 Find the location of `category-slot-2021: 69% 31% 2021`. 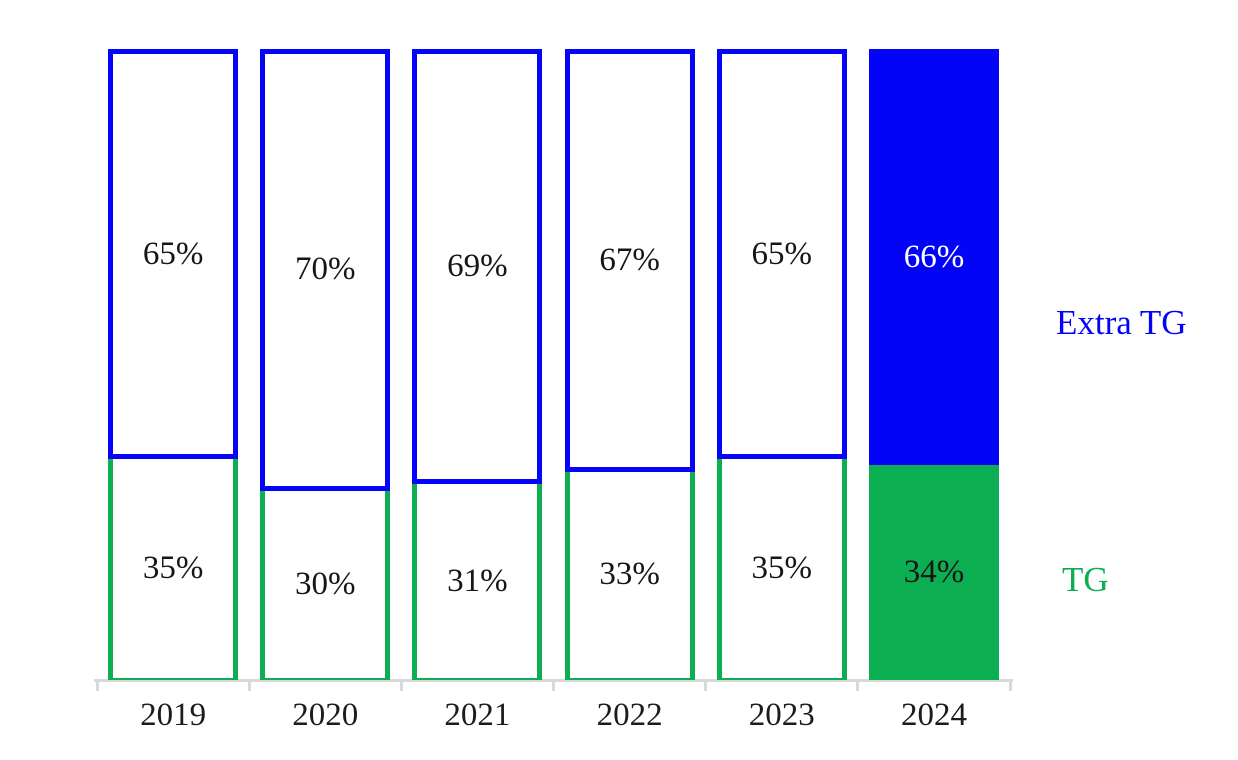

category-slot-2021: 69% 31% 2021 is located at coordinates (477, 391).